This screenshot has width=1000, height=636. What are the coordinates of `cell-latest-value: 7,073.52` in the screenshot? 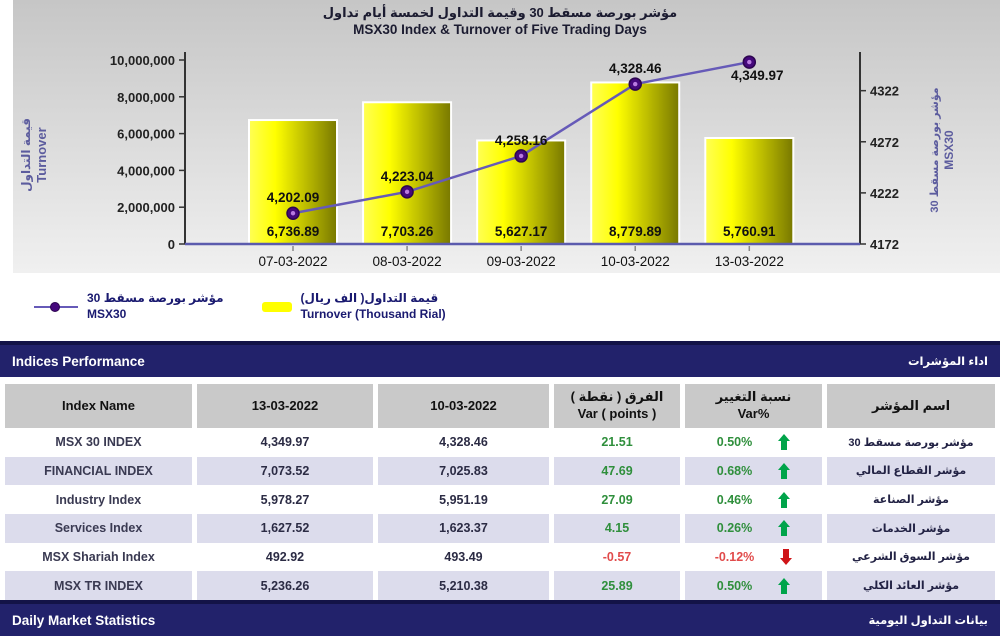 It's located at (285, 471).